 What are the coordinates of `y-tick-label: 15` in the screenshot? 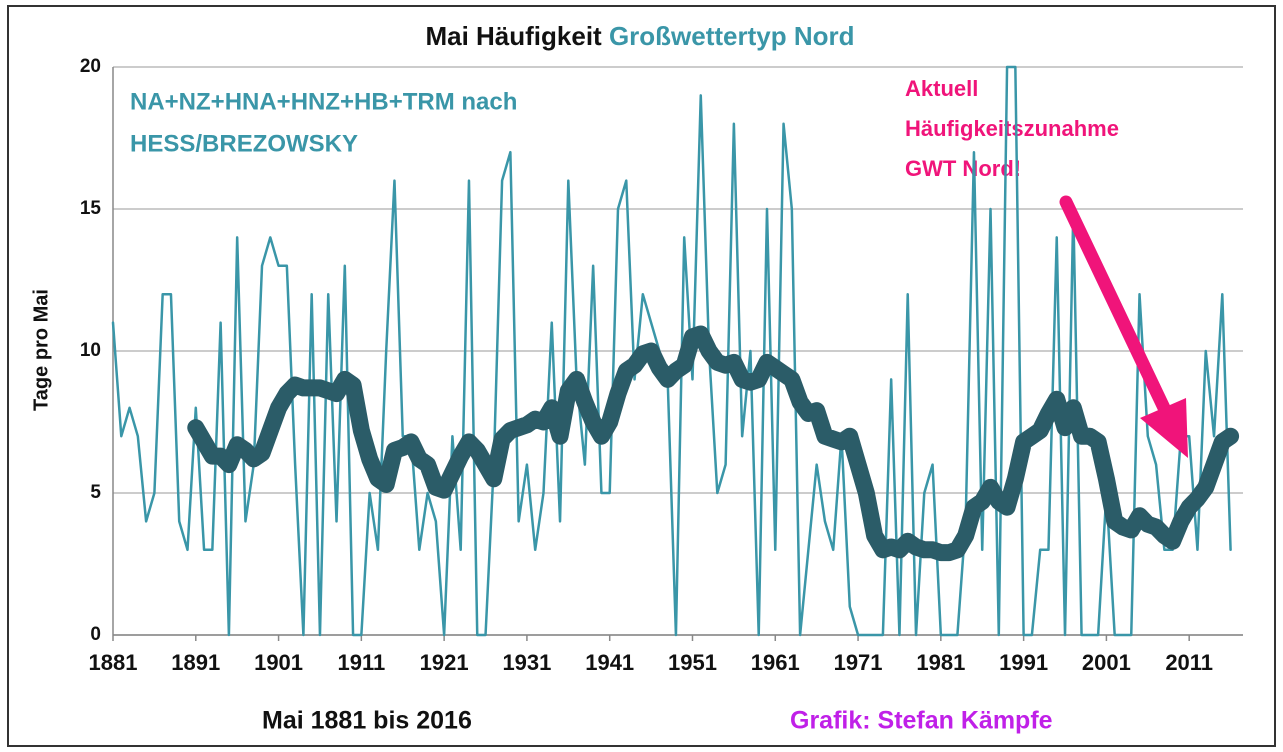 It's located at (91, 208).